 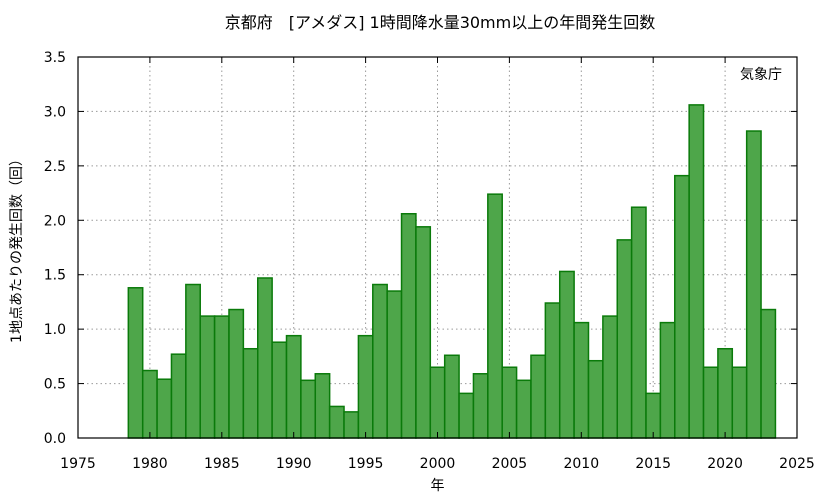 What do you see at coordinates (552, 370) in the screenshot?
I see `bar-2008` at bounding box center [552, 370].